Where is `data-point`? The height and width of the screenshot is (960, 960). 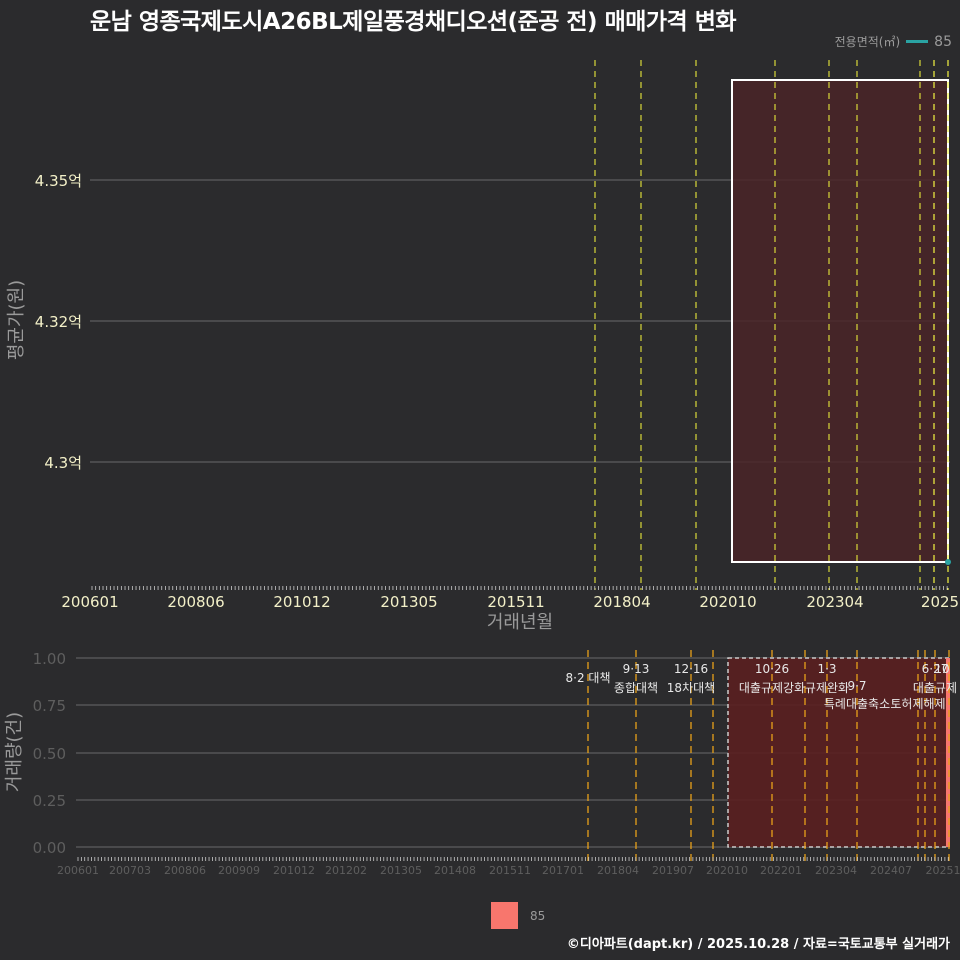
data-point is located at coordinates (948, 562).